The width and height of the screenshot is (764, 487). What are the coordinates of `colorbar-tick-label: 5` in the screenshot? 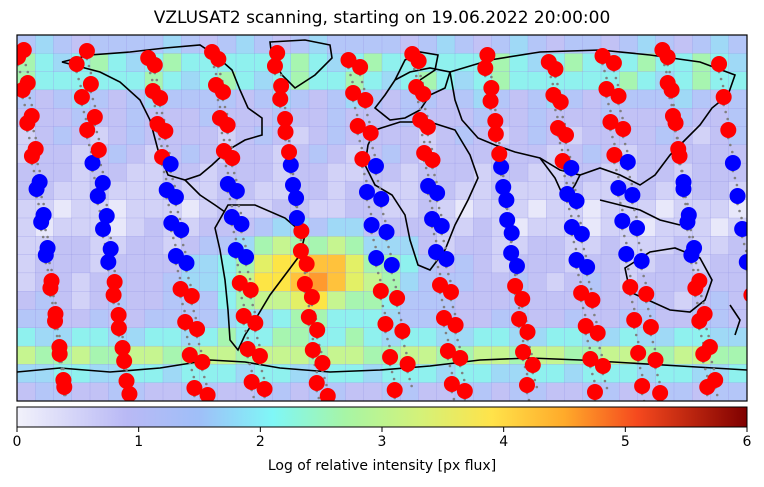 It's located at (625, 442).